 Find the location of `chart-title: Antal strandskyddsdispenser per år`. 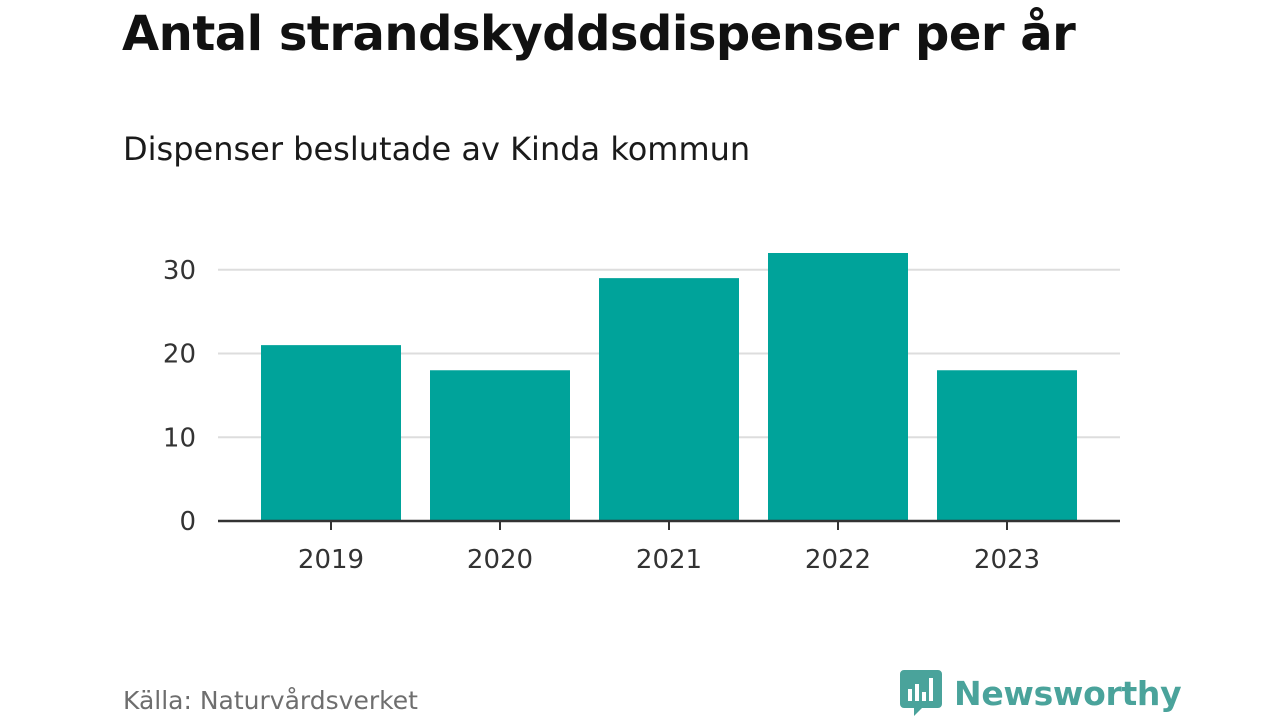

chart-title: Antal strandskyddsdispenser per år is located at coordinates (599, 34).